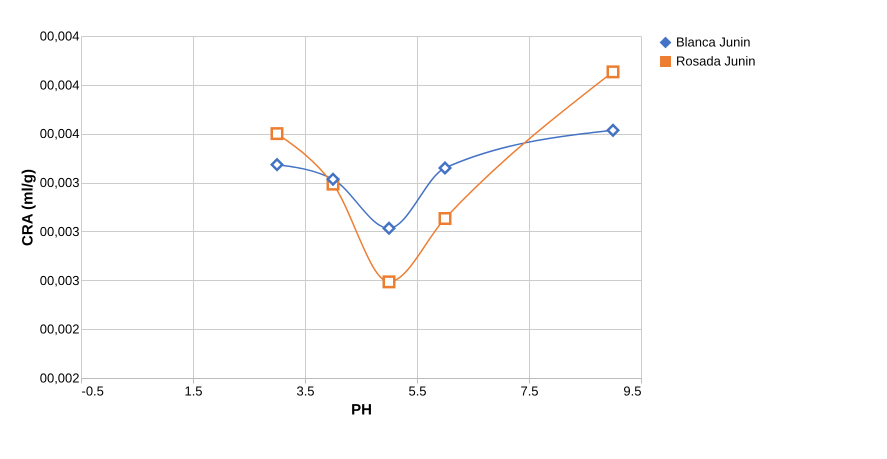  Describe the element at coordinates (417, 391) in the screenshot. I see `x-tick-label: 5.5` at that location.